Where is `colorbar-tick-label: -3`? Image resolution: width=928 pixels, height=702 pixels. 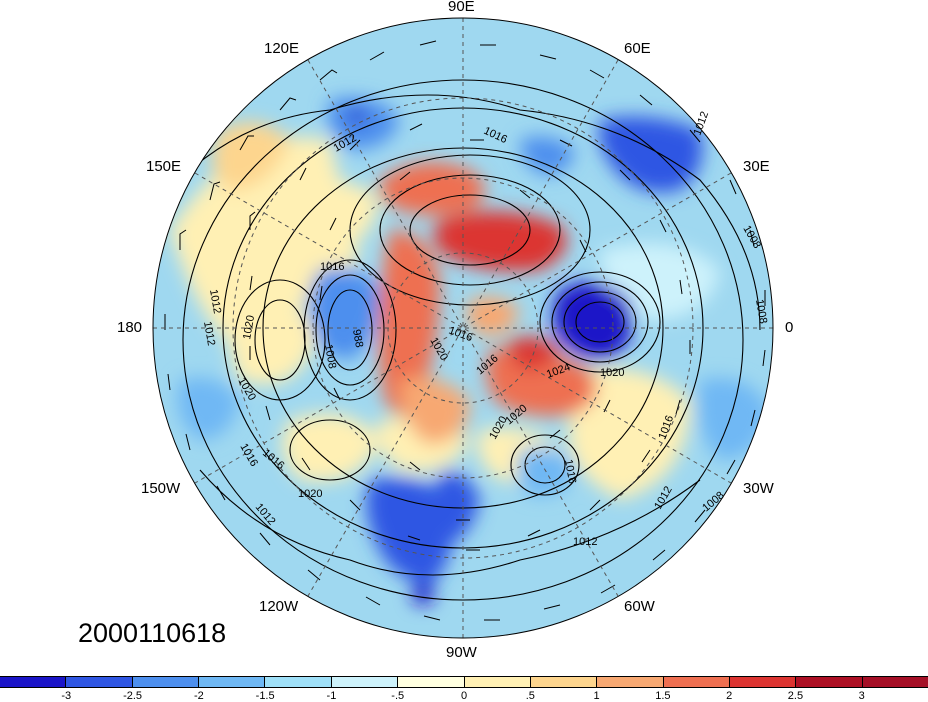 colorbar-tick-label: -3 is located at coordinates (66, 696).